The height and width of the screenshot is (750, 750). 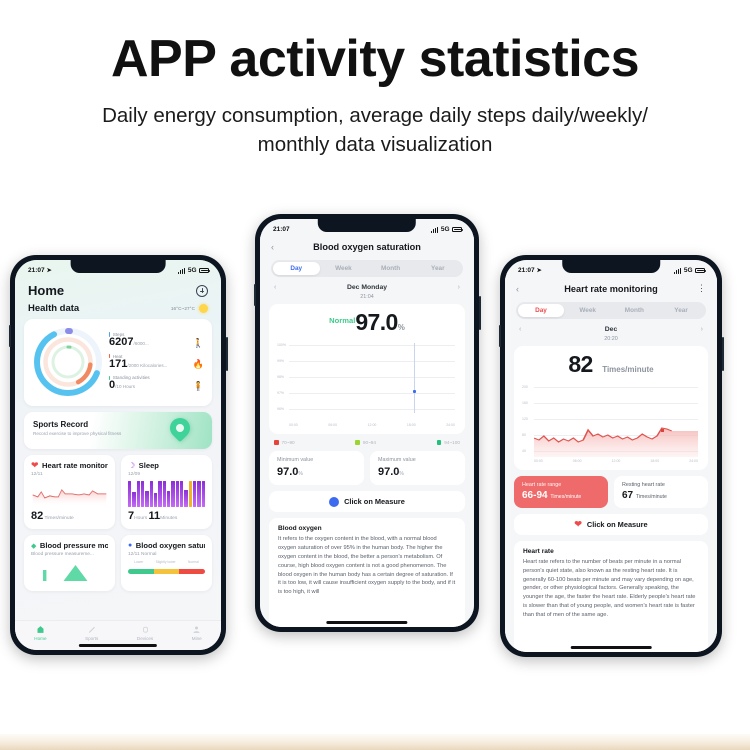 What do you see at coordinates (198, 364) in the screenshot?
I see `flame-icon: 🔥` at bounding box center [198, 364].